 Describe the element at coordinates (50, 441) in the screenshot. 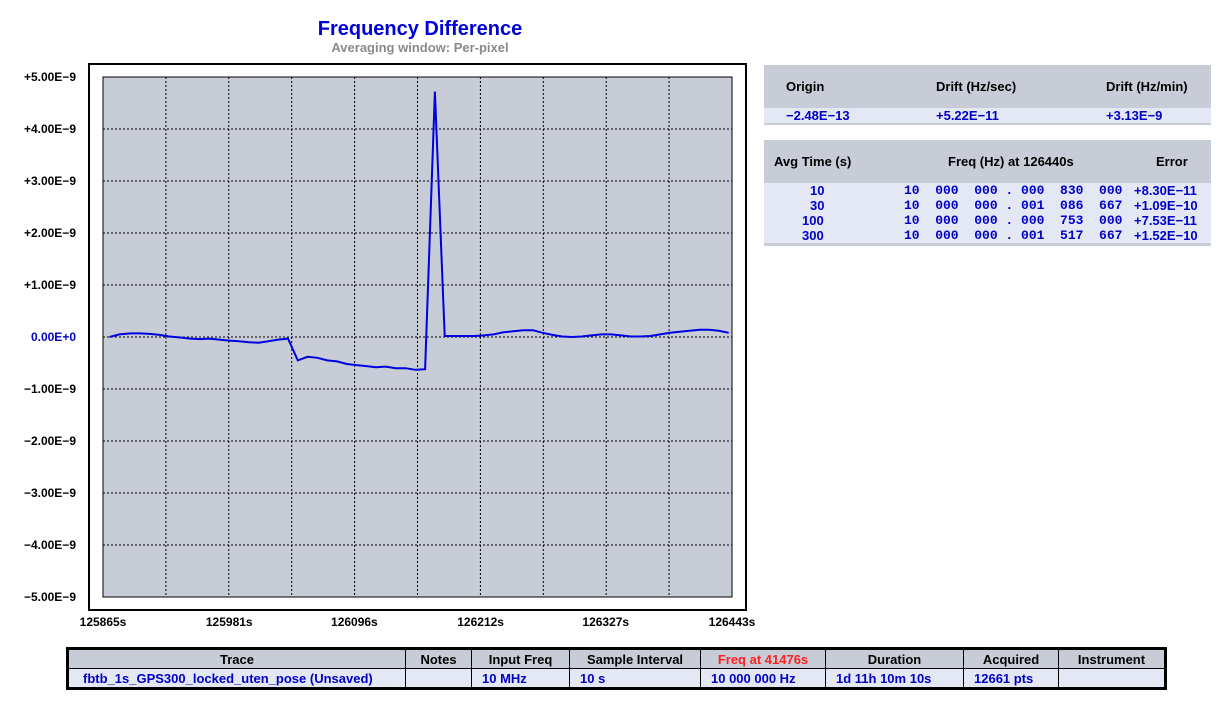

I see `y-tick-label: −2.00E−9` at that location.